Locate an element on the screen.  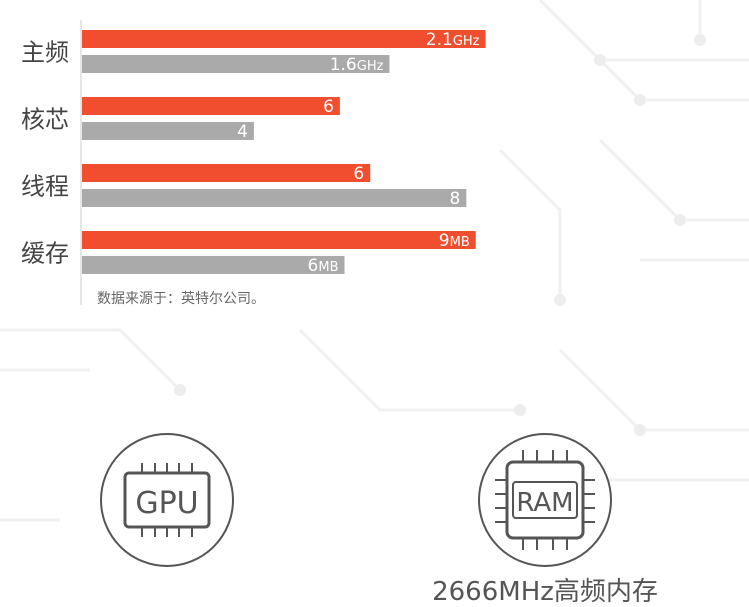
ram-icon-label: RAM is located at coordinates (544, 503).